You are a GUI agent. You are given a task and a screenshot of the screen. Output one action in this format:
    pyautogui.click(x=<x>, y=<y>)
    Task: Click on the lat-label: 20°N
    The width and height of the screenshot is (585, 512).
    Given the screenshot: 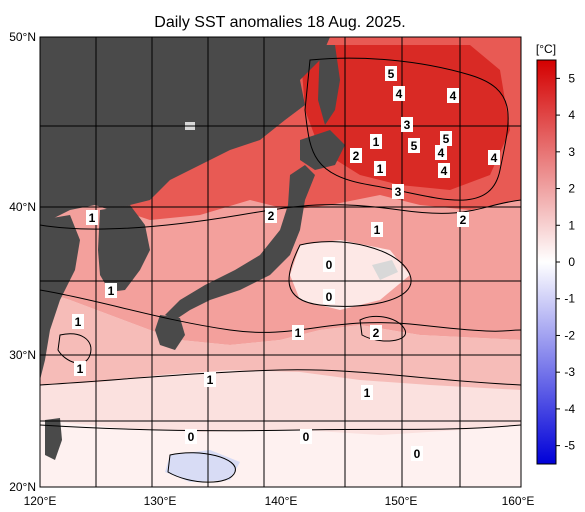 What is the action you would take?
    pyautogui.click(x=22, y=487)
    